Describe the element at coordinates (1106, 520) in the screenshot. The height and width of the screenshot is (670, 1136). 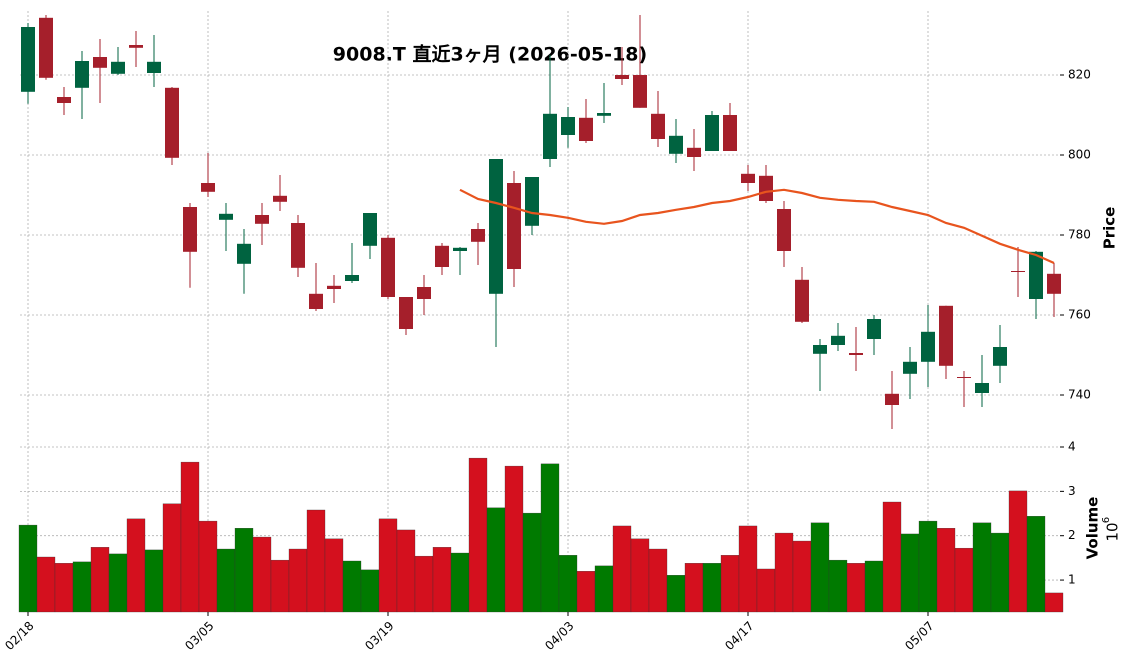
I see `y2-scale-exponent: 6` at that location.